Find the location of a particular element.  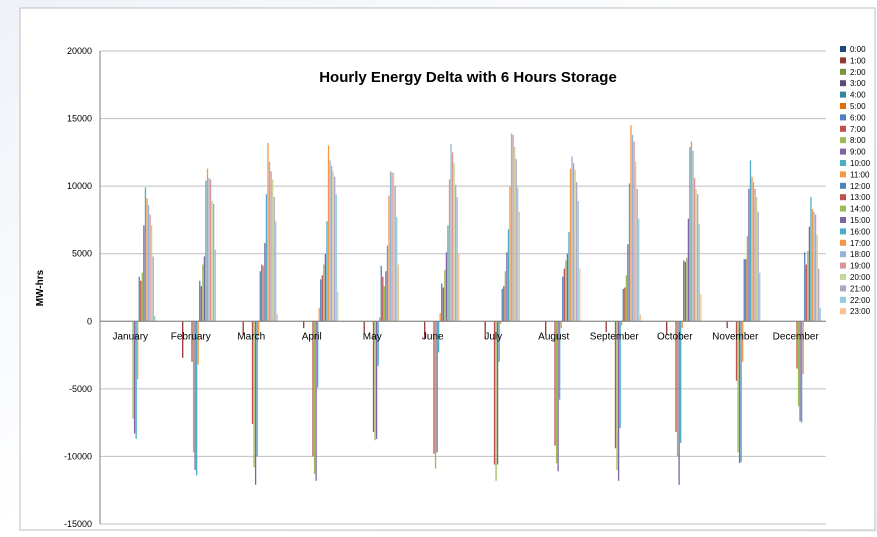

legend-label: 17:00 is located at coordinates (860, 243).